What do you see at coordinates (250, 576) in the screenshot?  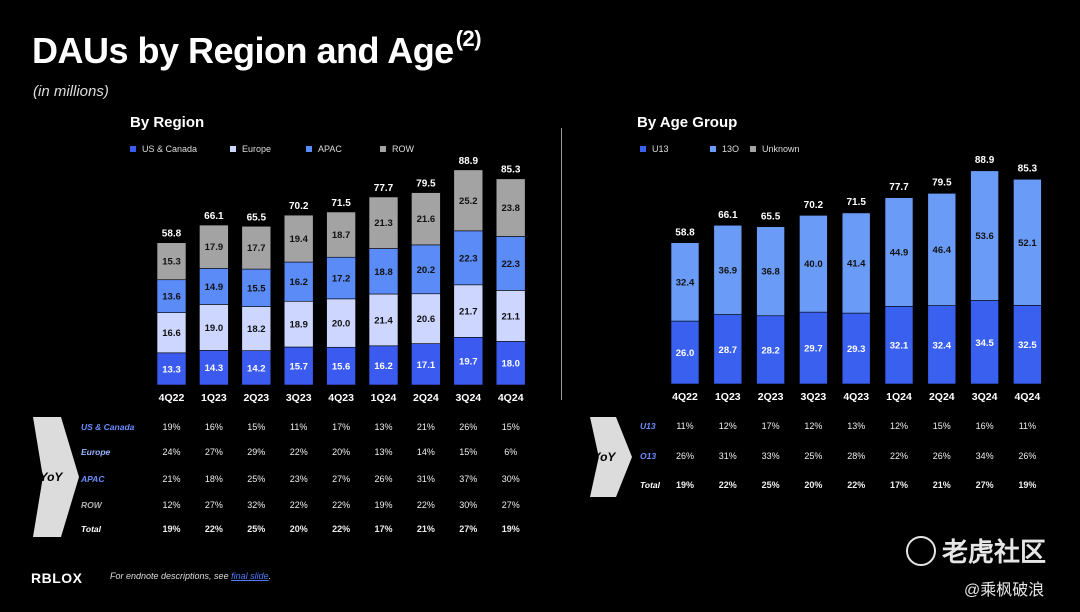 I see `final-slide-link: final slide` at bounding box center [250, 576].